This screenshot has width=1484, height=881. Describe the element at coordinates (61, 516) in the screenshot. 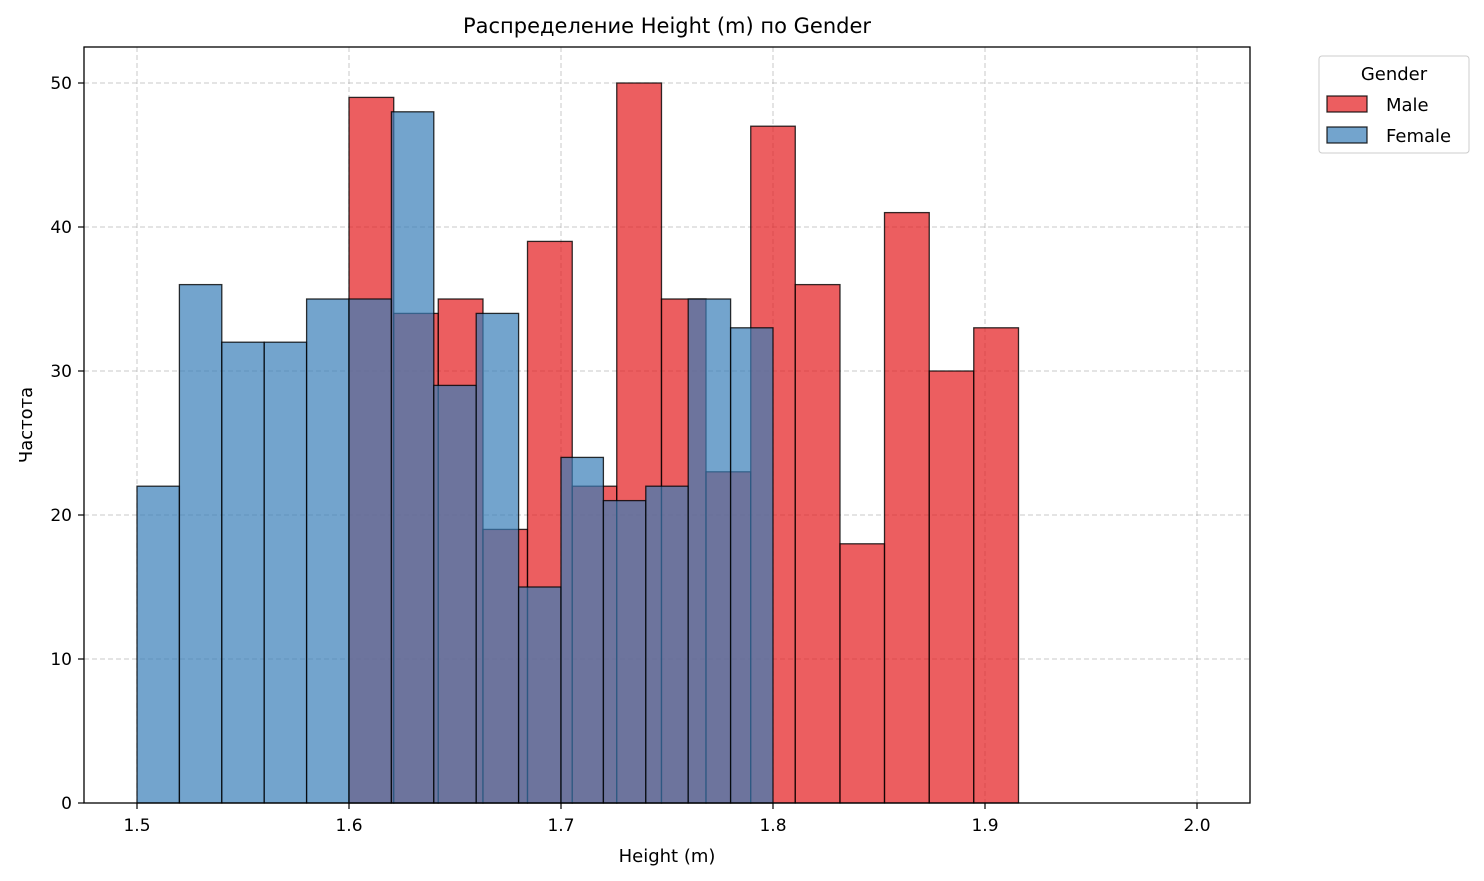

I see `y-tick-label: 20` at that location.